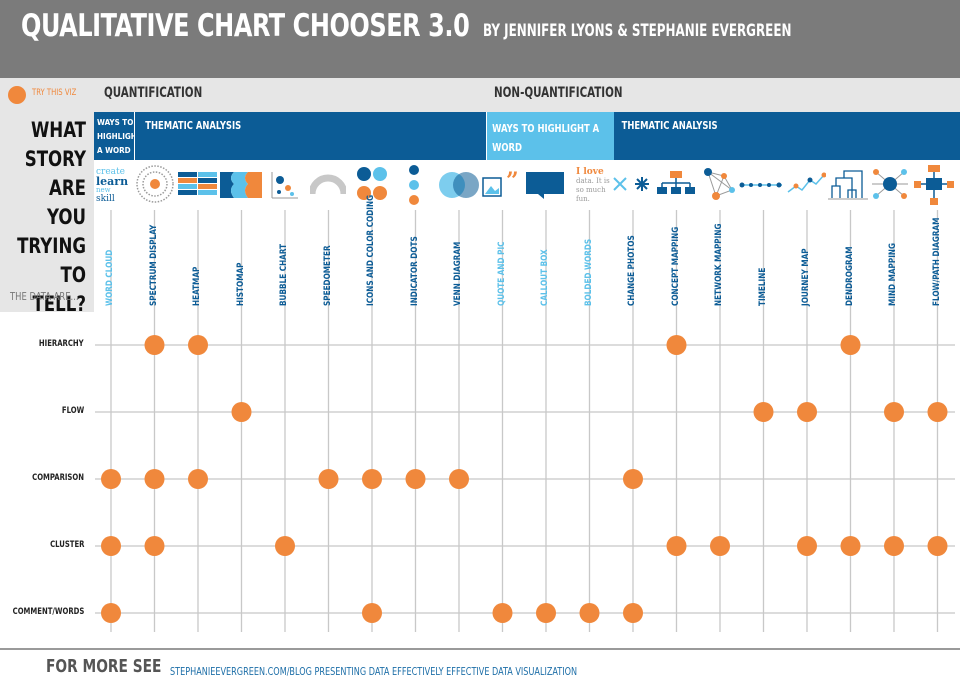 The height and width of the screenshot is (678, 960). What do you see at coordinates (806, 277) in the screenshot?
I see `column-label-journey-map: JOURNEY MAP` at bounding box center [806, 277].